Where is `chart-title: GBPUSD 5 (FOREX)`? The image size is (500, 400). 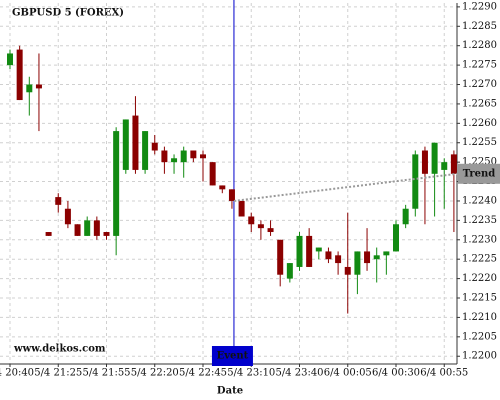 chart-title: GBPUSD 5 (FOREX) is located at coordinates (68, 13).